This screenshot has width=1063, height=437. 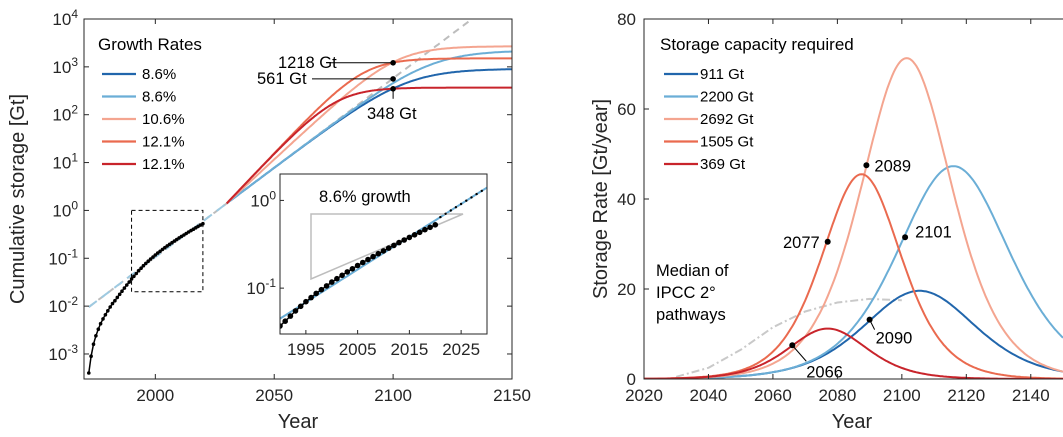 What do you see at coordinates (692, 271) in the screenshot?
I see `ipcc-label-line-1: Median of` at bounding box center [692, 271].